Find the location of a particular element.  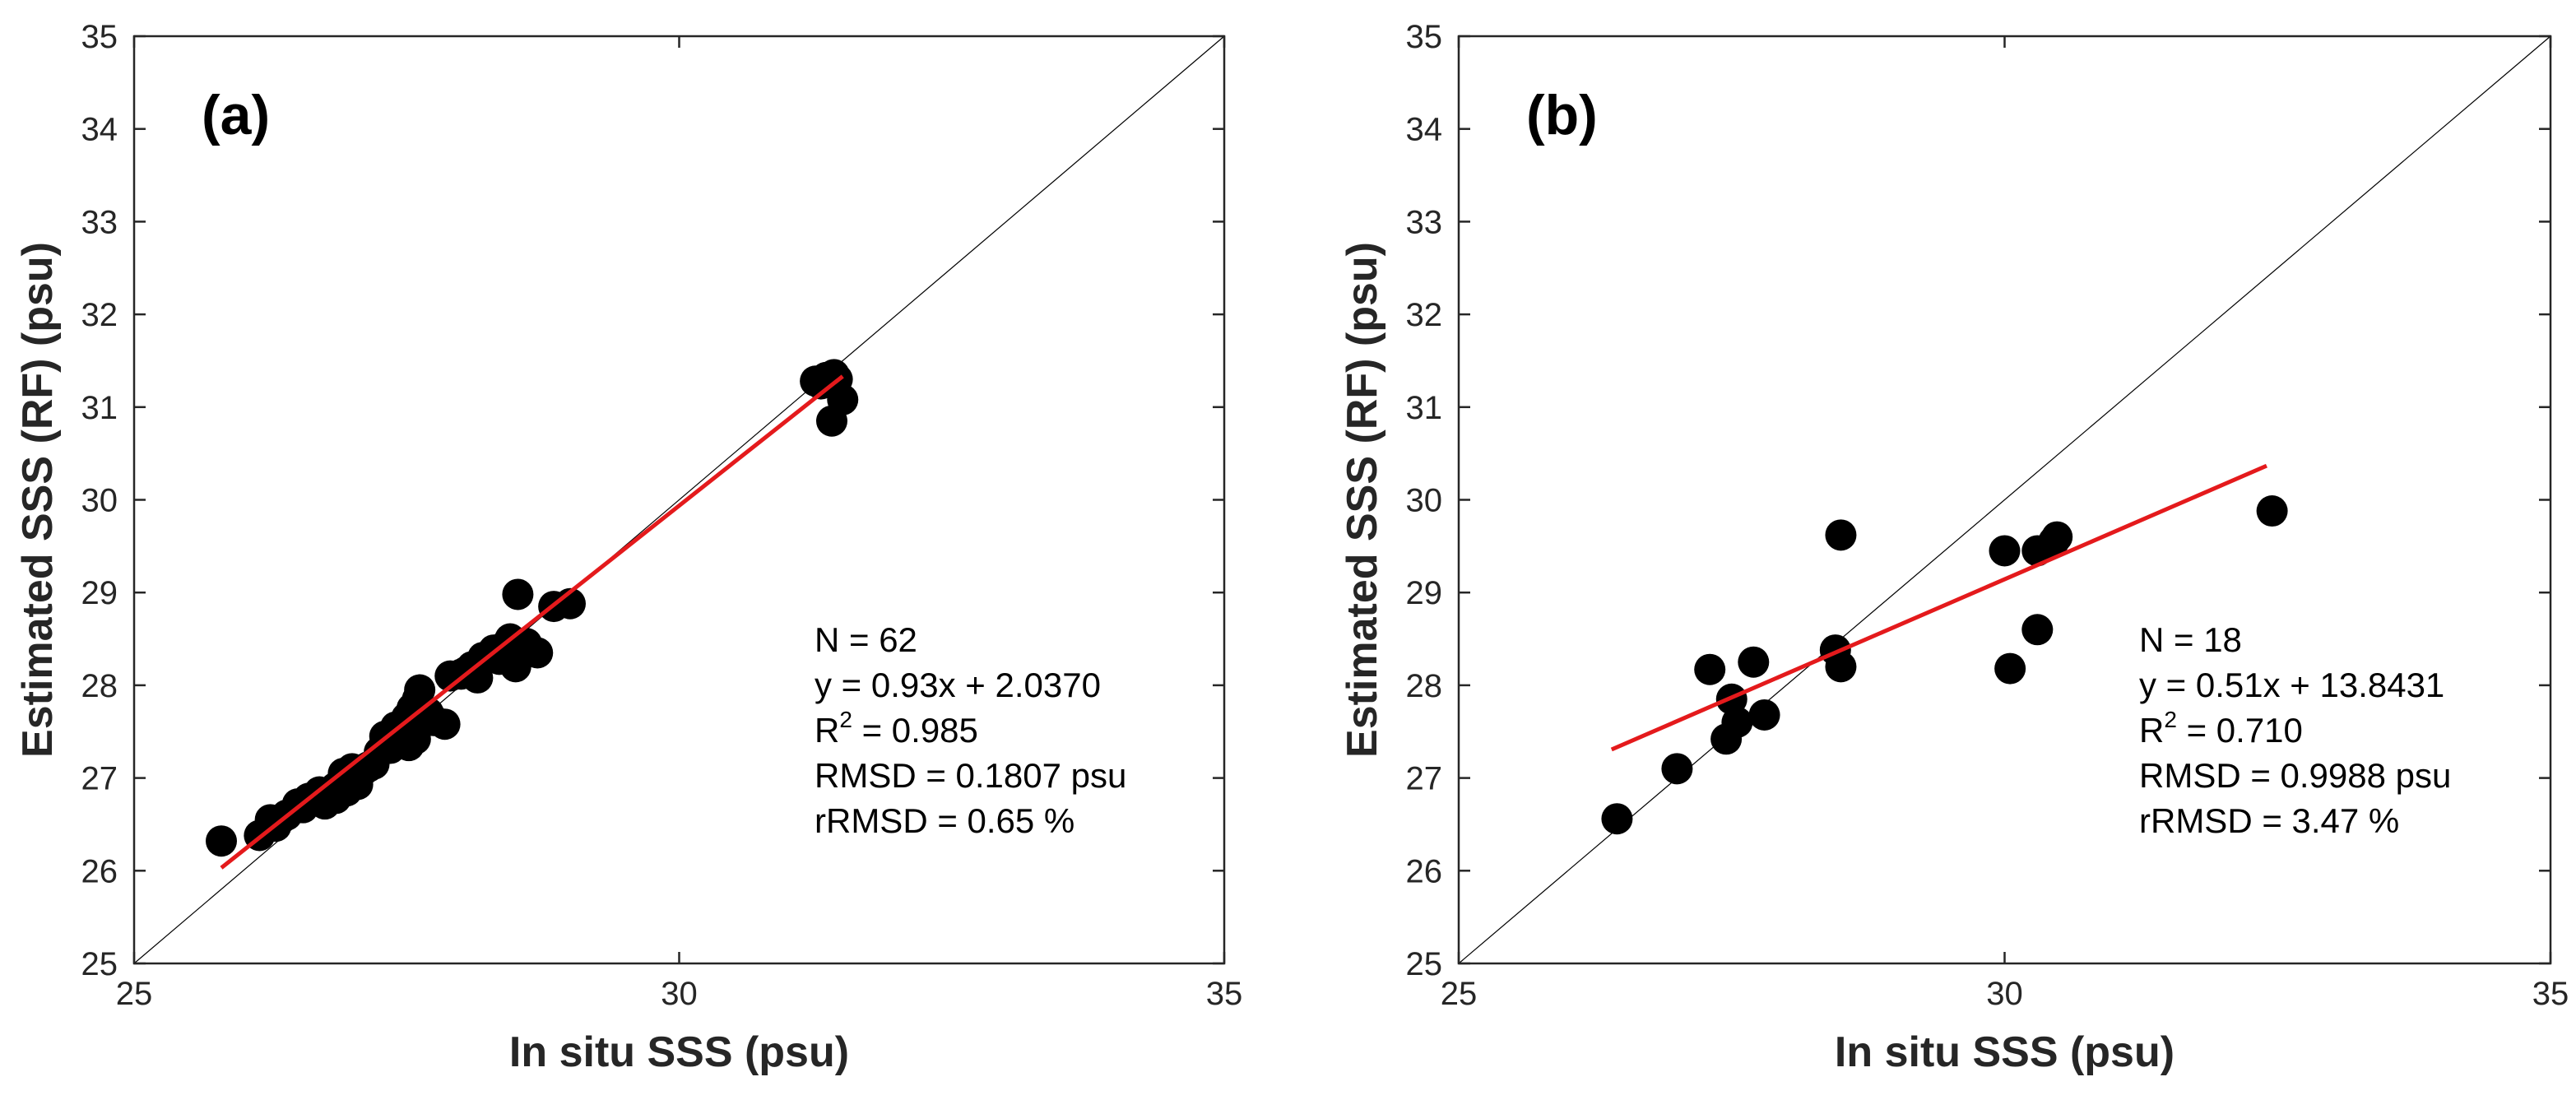

panel-label: (a) is located at coordinates (236, 115).